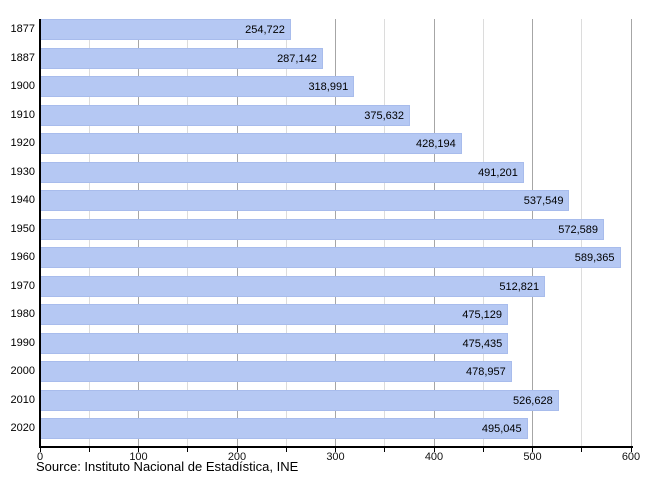 Image resolution: width=650 pixels, height=480 pixels. What do you see at coordinates (305, 200) in the screenshot?
I see `bar: 537,549` at bounding box center [305, 200].